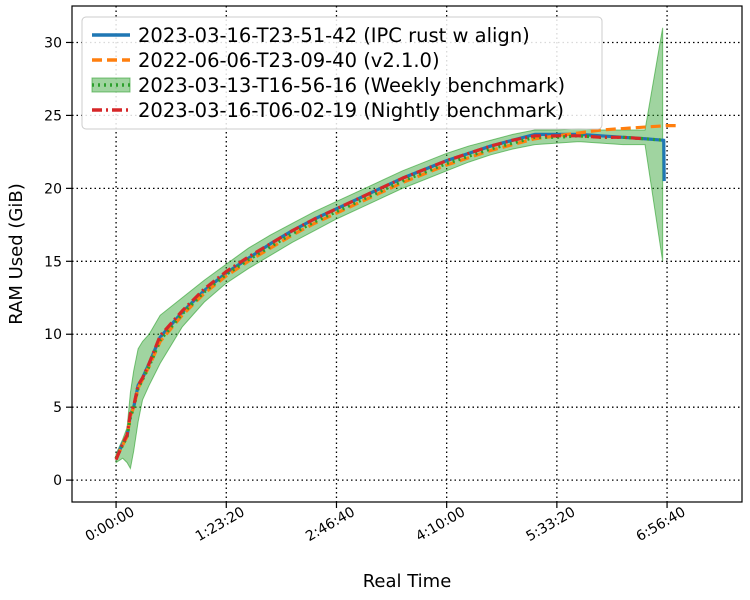 This screenshot has height=600, width=750. Describe the element at coordinates (289, 60) in the screenshot. I see `legend-label-1: 2022-06-06-T23-09-40 (v2.1.0)` at that location.